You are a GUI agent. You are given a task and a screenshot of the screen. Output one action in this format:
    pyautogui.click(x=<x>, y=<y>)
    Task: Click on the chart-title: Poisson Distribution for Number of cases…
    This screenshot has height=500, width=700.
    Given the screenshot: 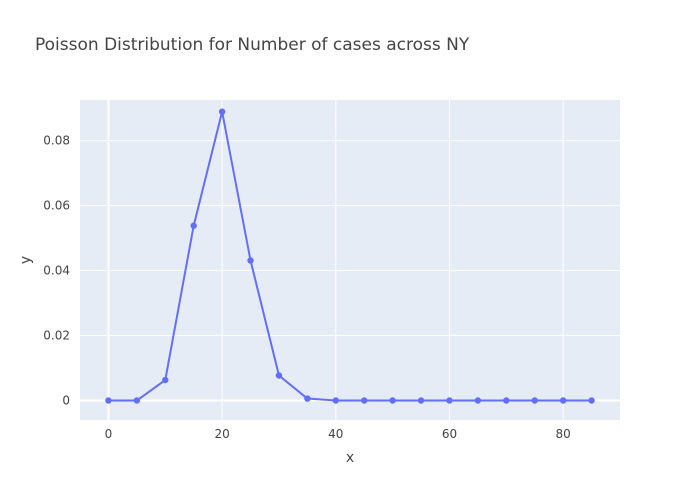 What is the action you would take?
    pyautogui.click(x=252, y=45)
    